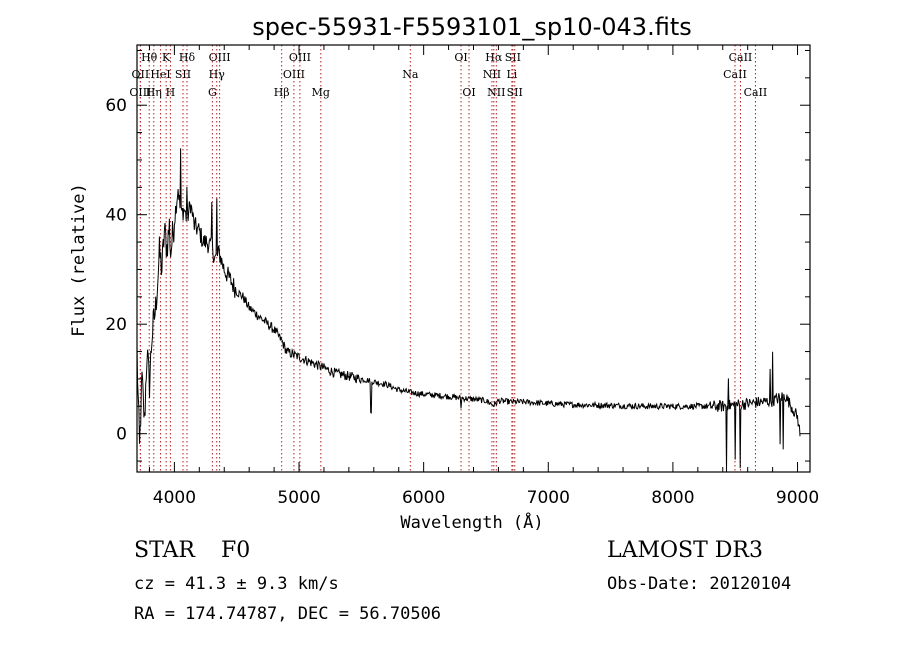 The image size is (900, 649). I want to click on line-label-24: SII, so click(515, 92).